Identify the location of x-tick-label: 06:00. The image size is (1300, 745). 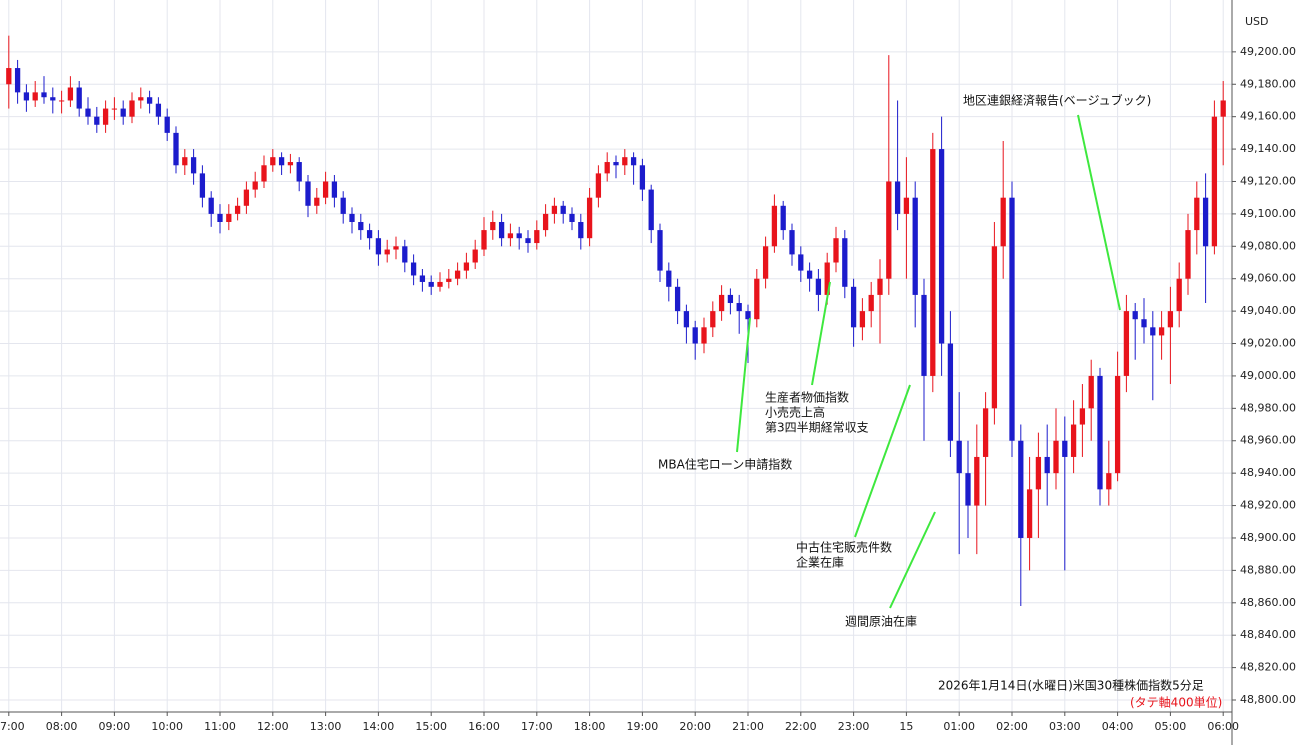
(1223, 726).